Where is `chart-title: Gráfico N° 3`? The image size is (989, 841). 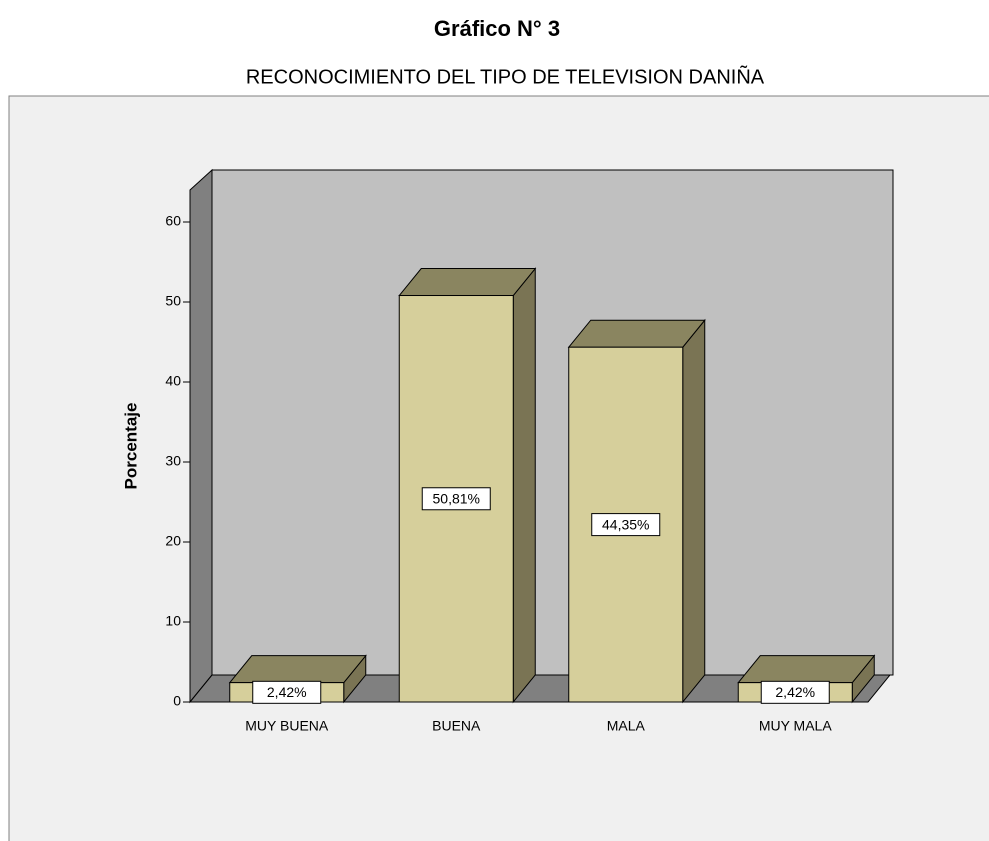
chart-title: Gráfico N° 3 is located at coordinates (497, 28).